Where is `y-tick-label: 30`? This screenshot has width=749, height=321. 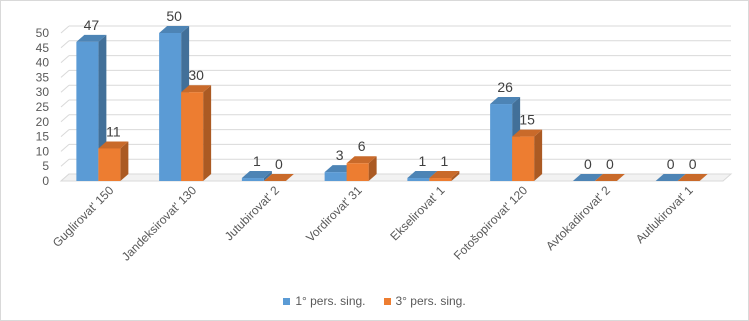 y-tick-label: 30 is located at coordinates (43, 92).